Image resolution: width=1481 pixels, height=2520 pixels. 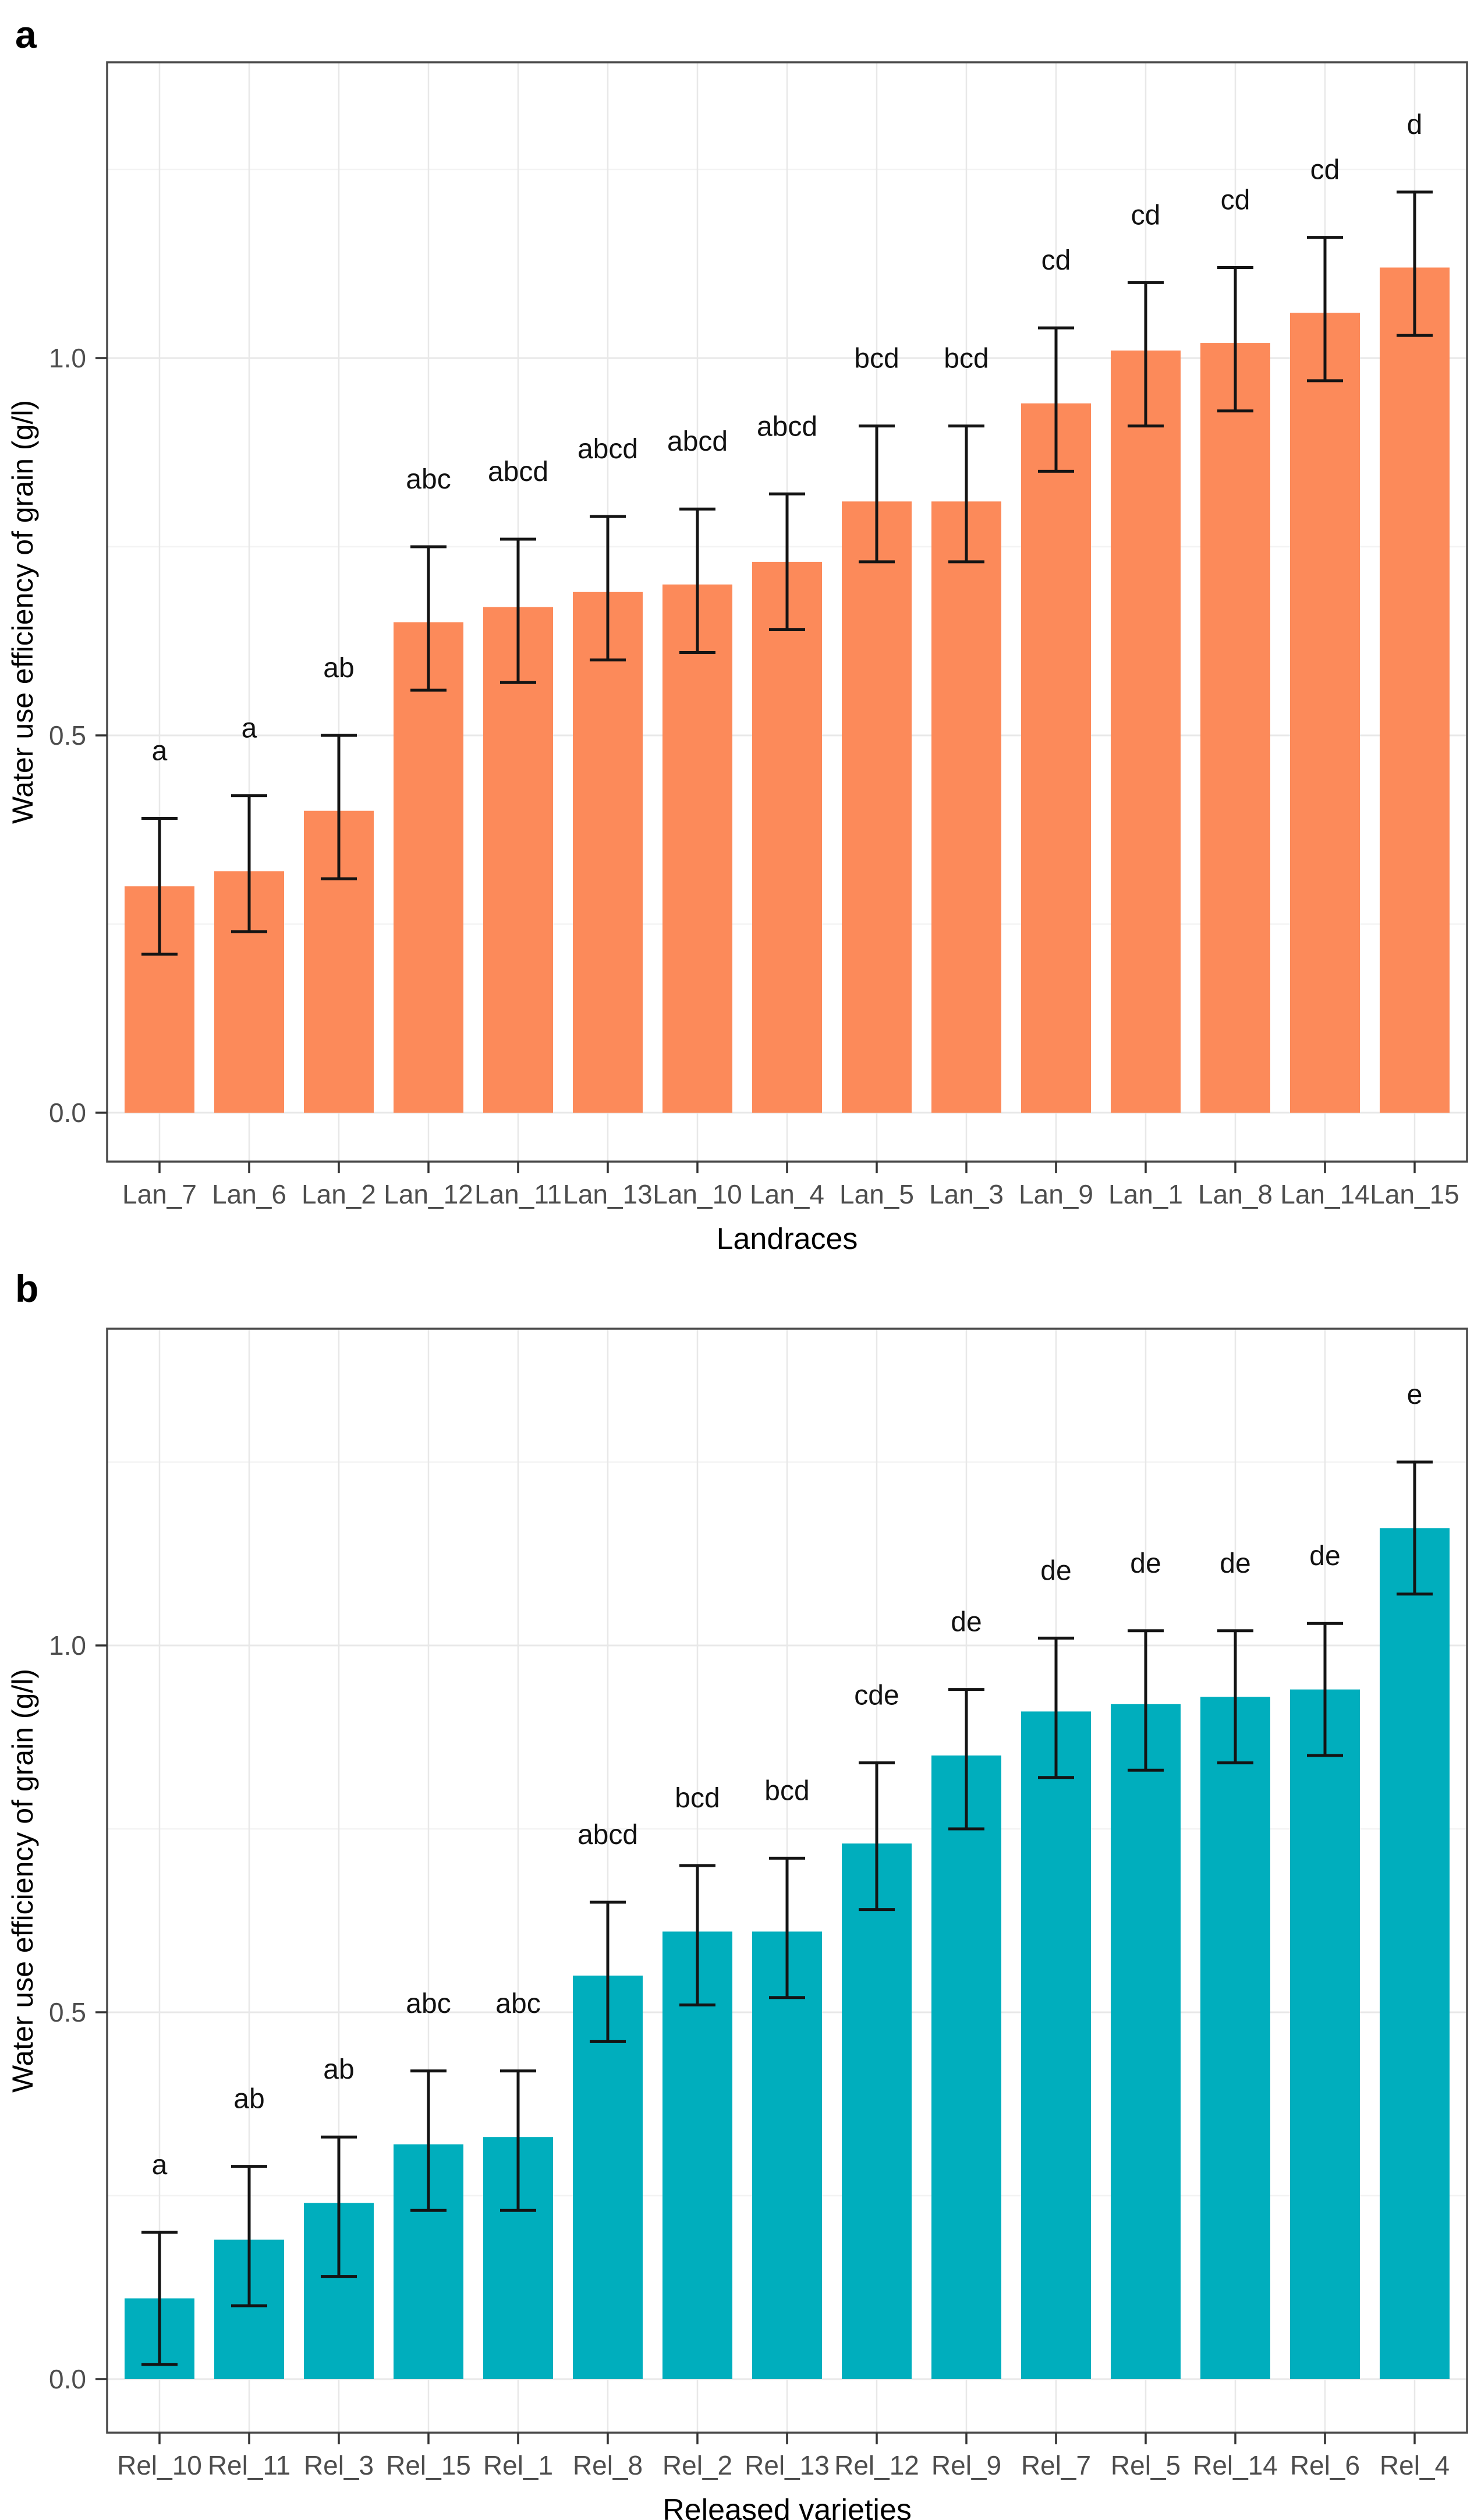 What do you see at coordinates (1056, 2465) in the screenshot?
I see `x-tick-label: Rel_7` at bounding box center [1056, 2465].